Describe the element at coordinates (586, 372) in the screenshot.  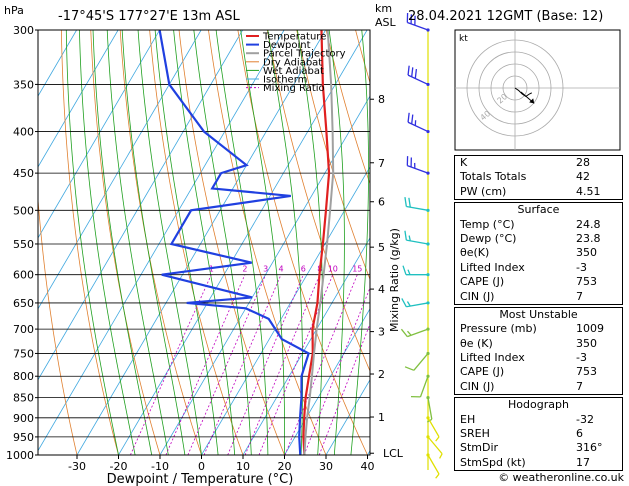
I see `most-unstable-value: 753` at that location.